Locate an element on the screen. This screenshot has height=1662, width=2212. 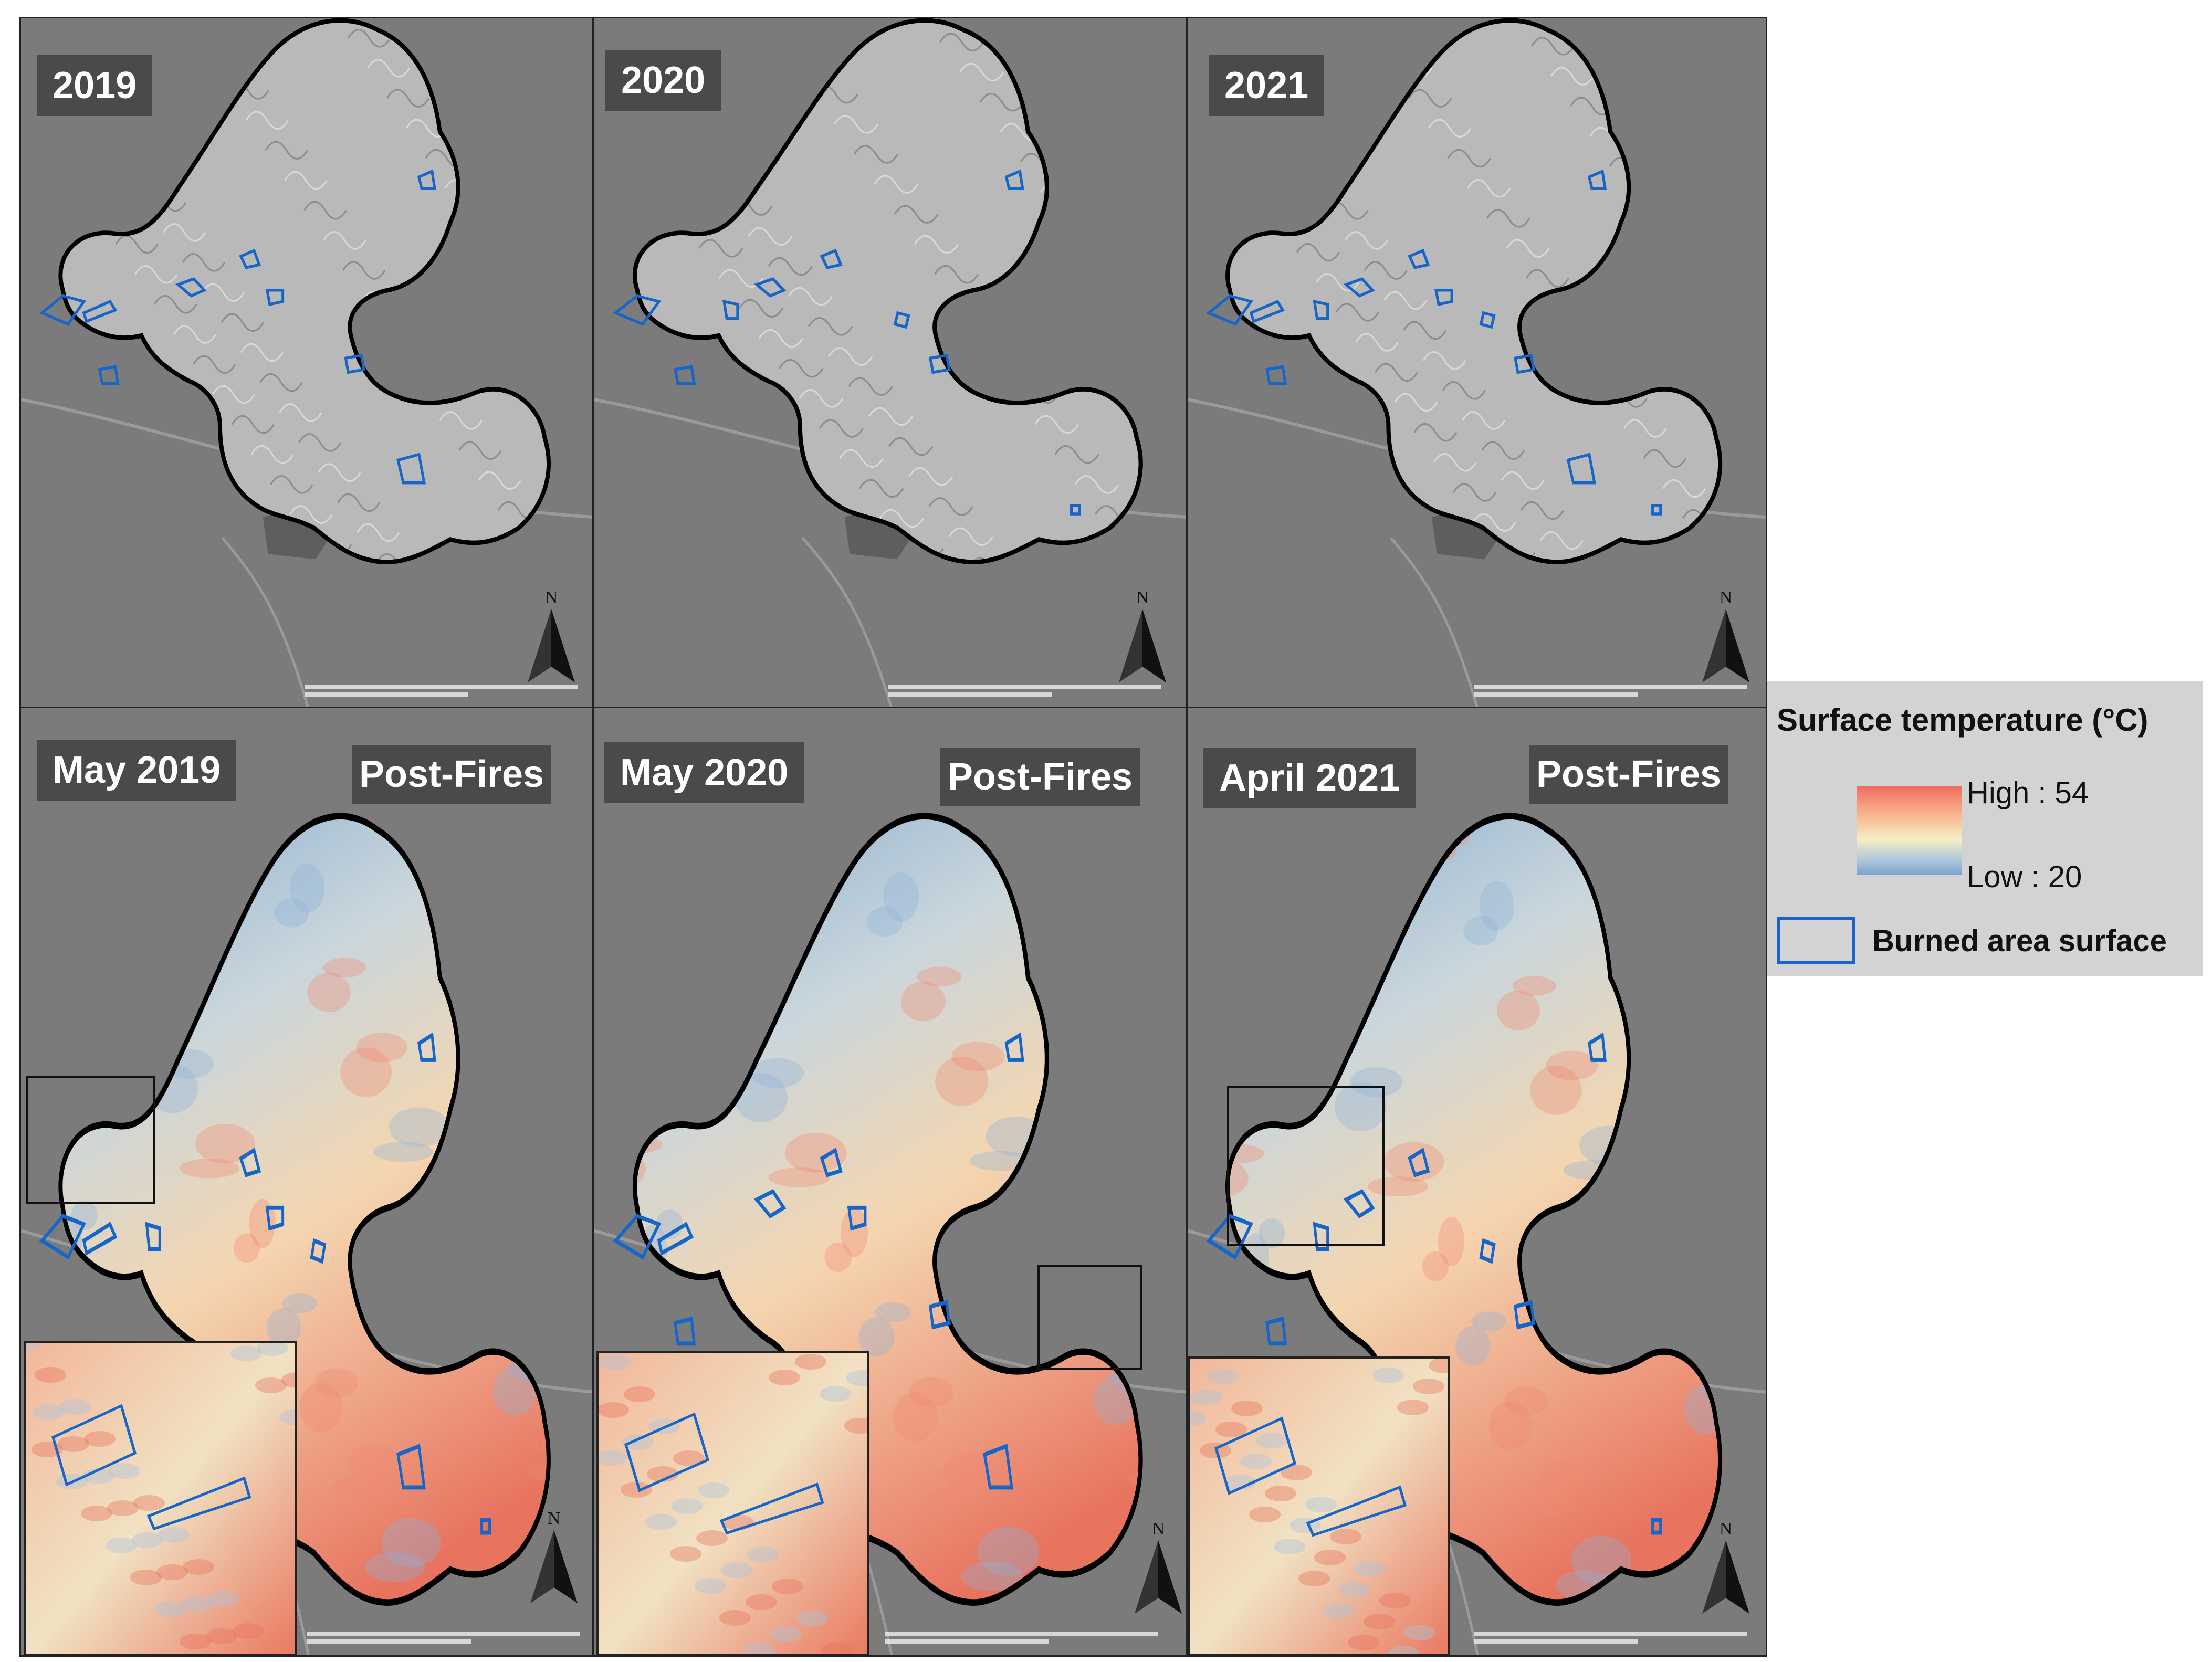
legend-title: Surface temperature (°C) is located at coordinates (1962, 720).